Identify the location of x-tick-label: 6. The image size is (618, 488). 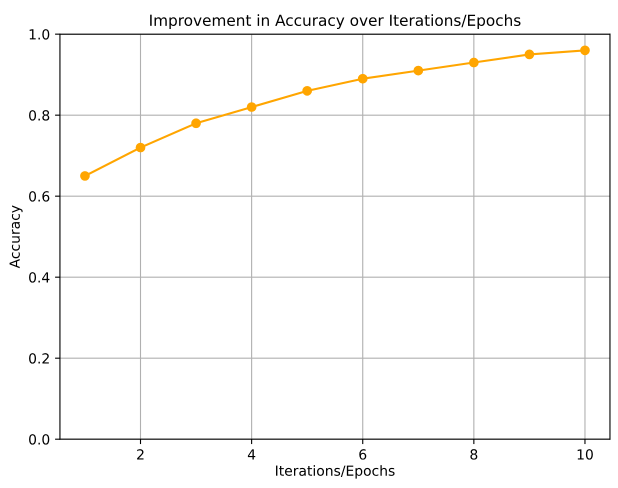
(362, 454).